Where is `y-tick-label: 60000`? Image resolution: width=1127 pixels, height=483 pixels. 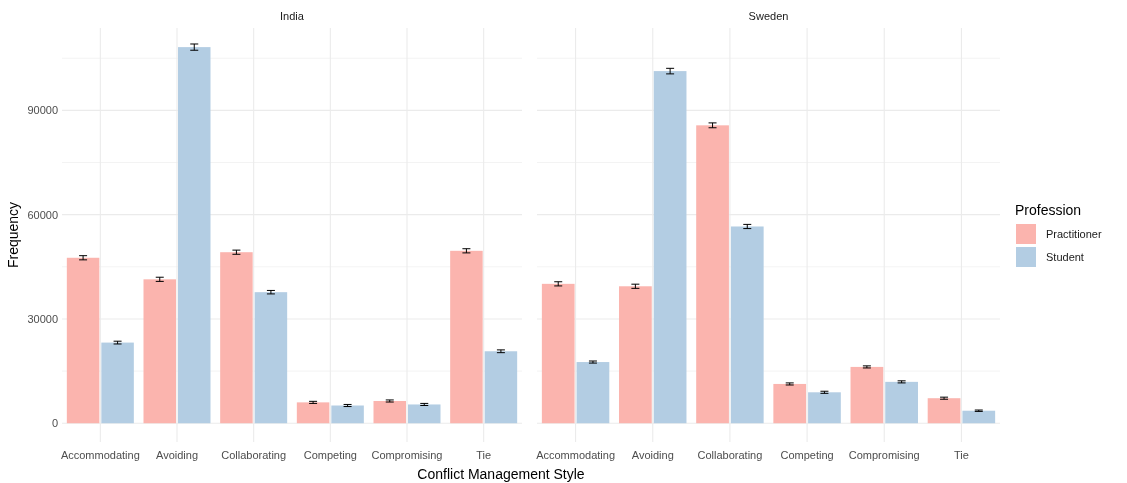 y-tick-label: 60000 is located at coordinates (42, 214).